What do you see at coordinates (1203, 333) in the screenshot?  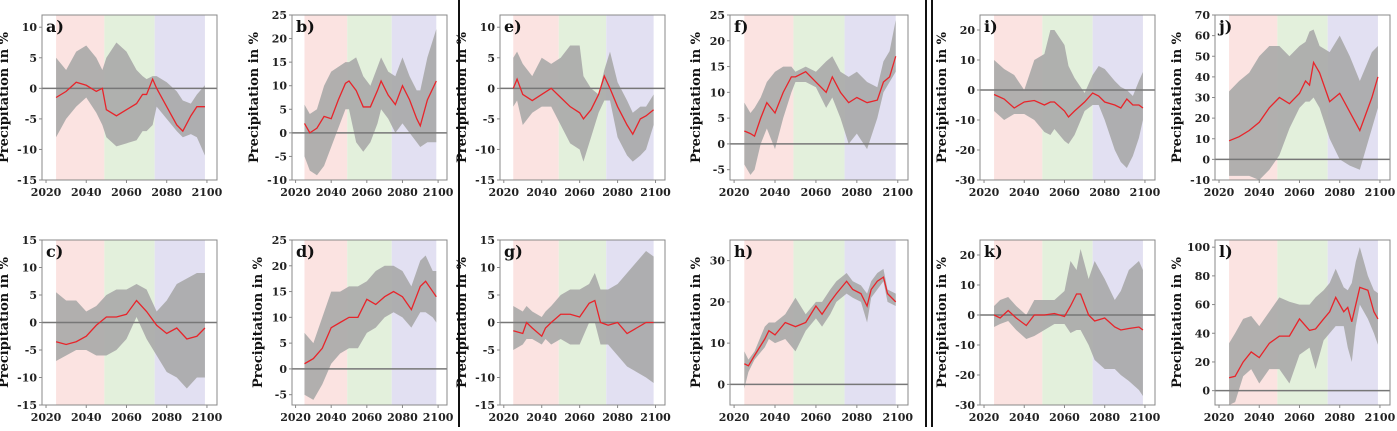 I see `y-tick-label: 40` at bounding box center [1203, 333].